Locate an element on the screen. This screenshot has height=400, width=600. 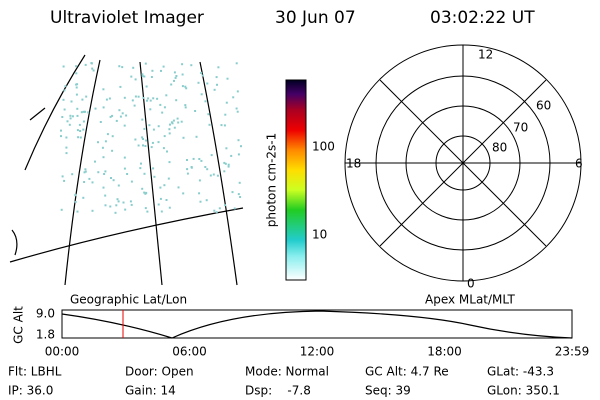
info-field: Door: Open is located at coordinates (159, 372).